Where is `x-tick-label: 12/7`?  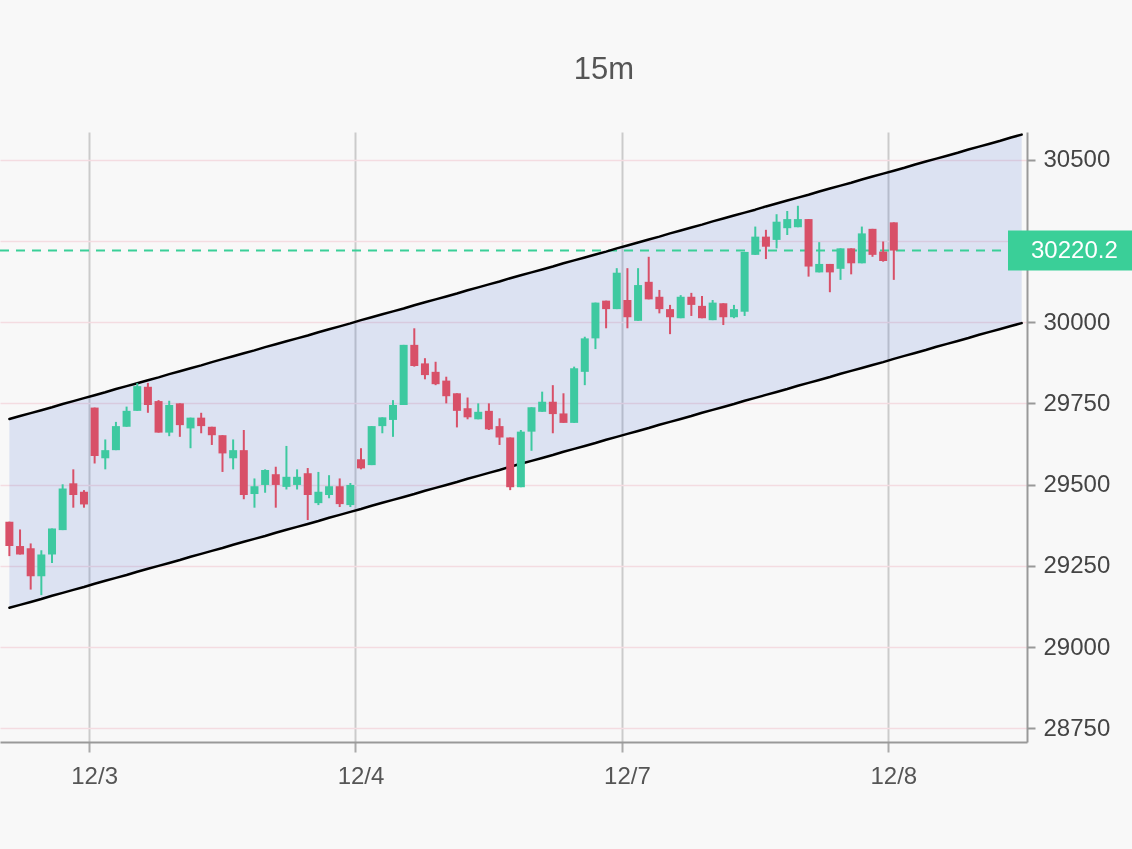 x-tick-label: 12/7 is located at coordinates (627, 775).